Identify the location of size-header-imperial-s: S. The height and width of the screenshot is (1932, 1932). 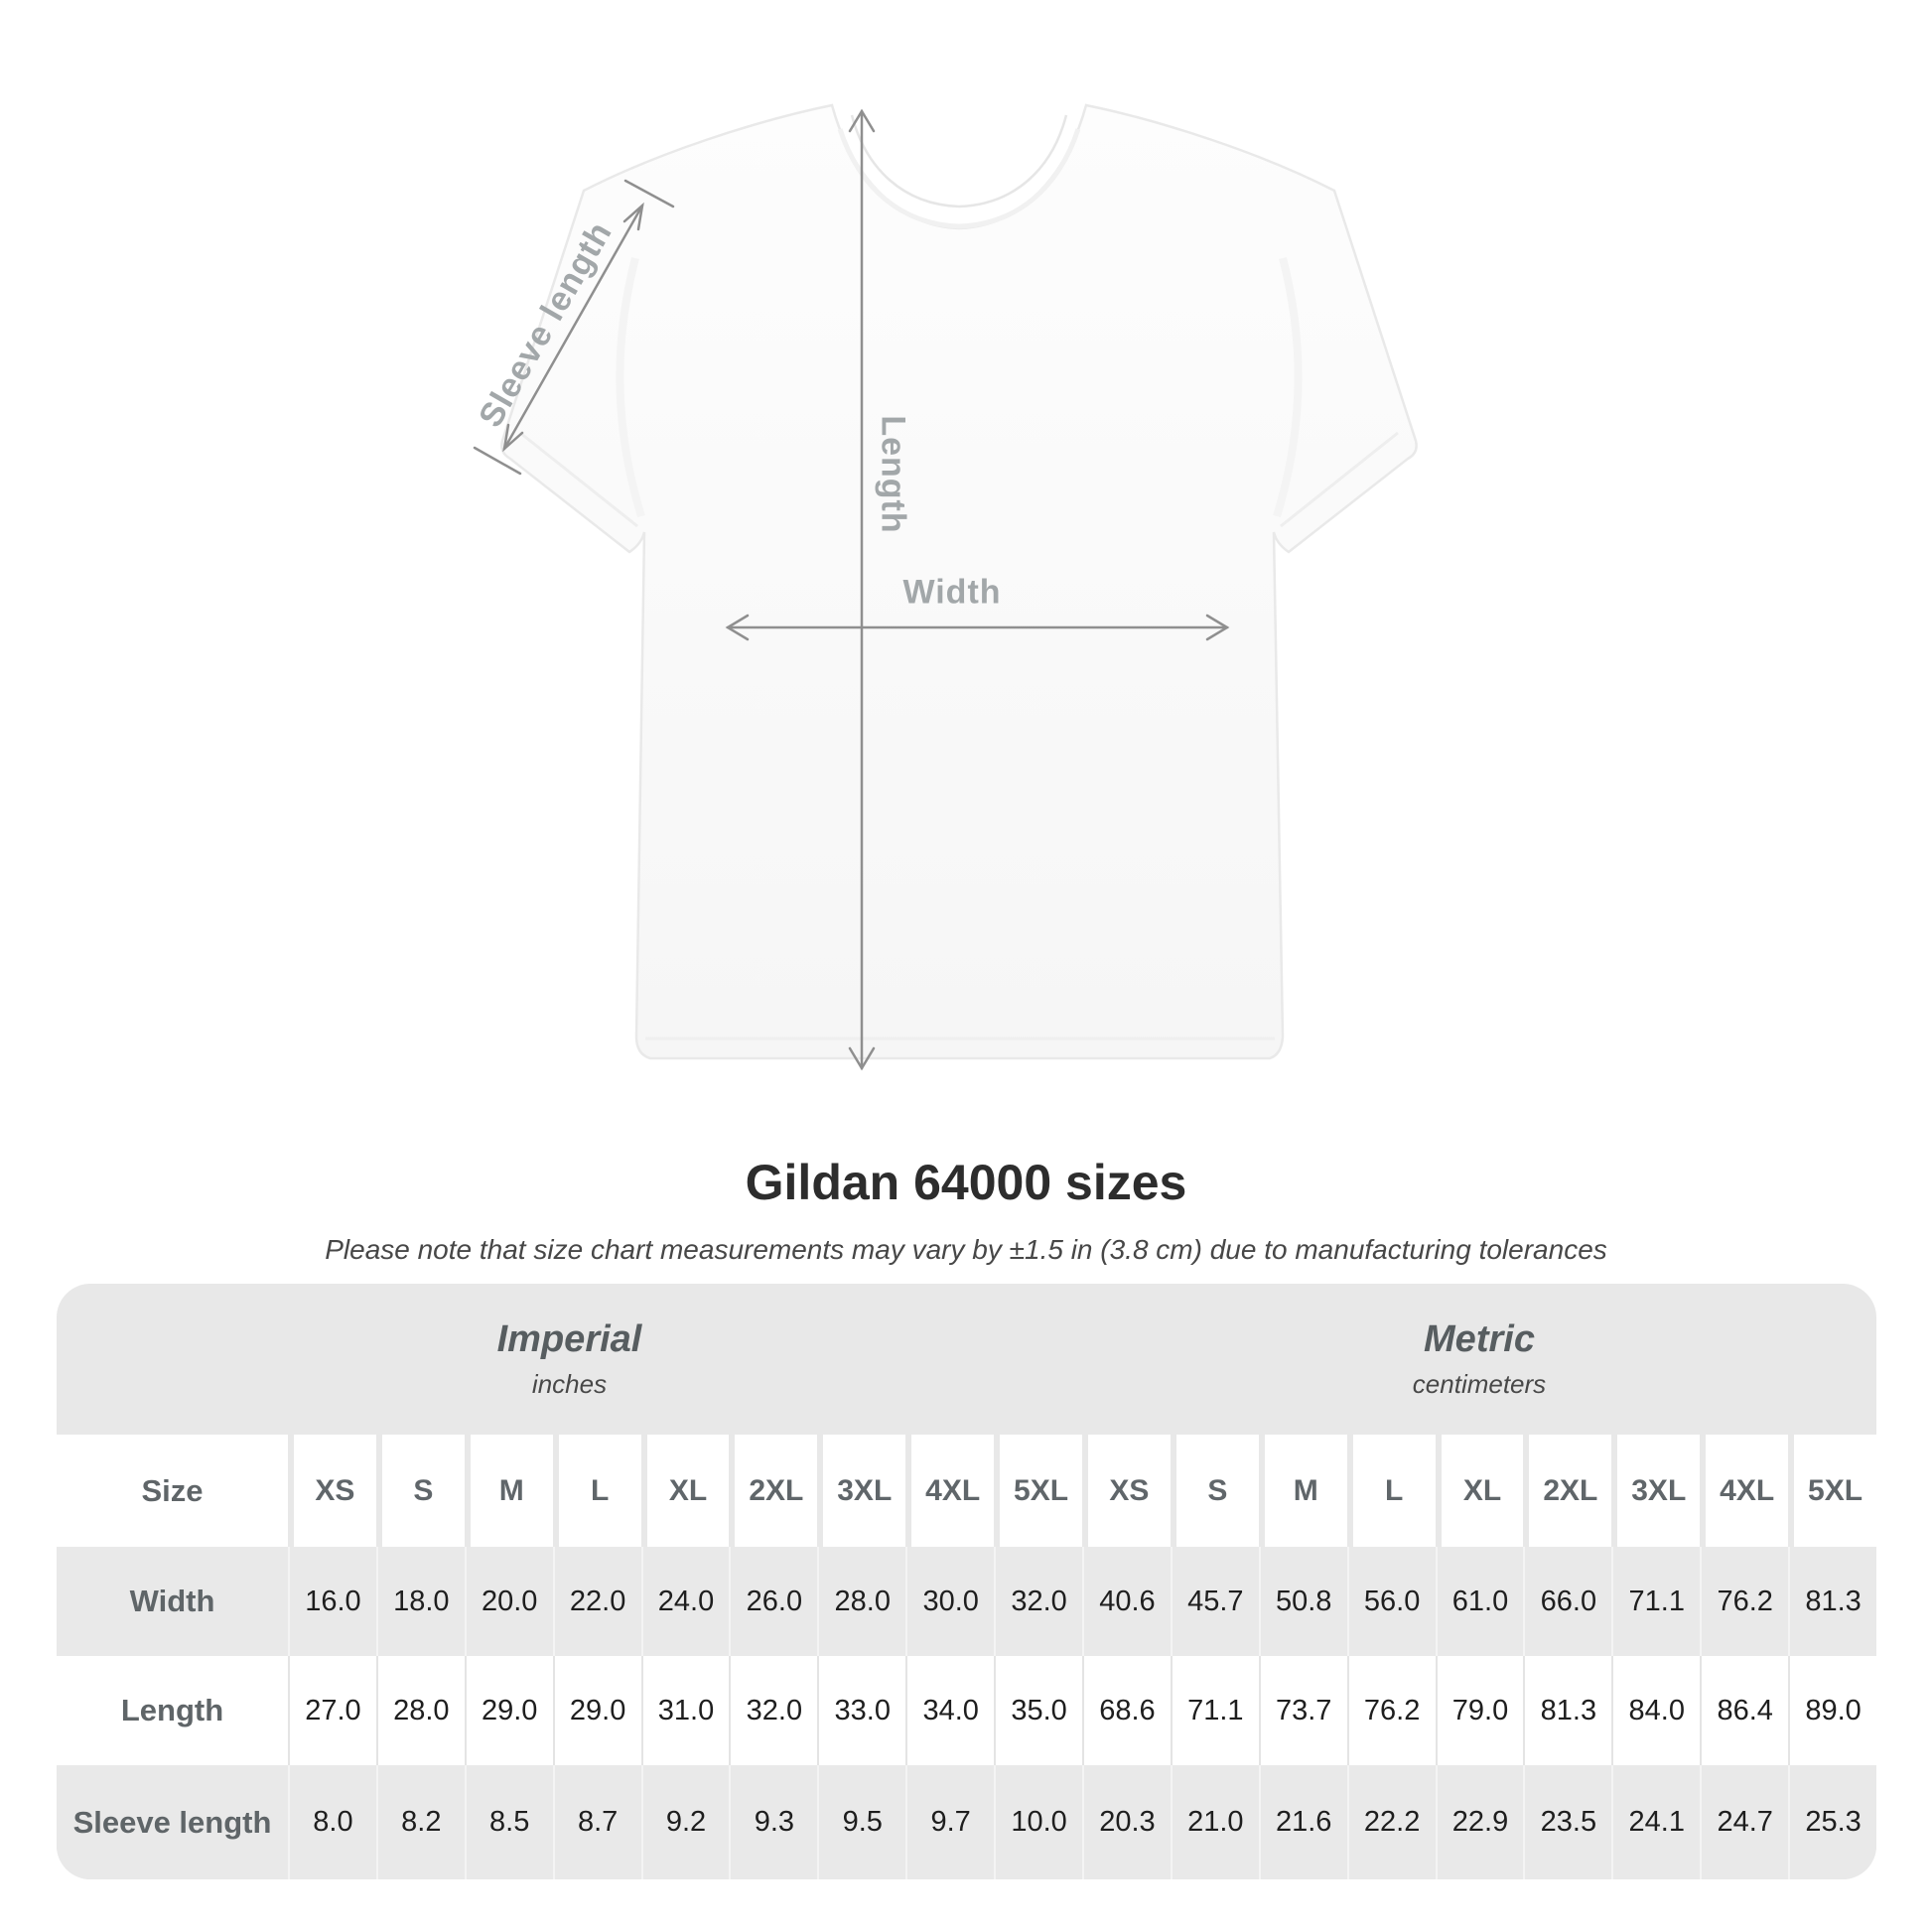
(420, 1491).